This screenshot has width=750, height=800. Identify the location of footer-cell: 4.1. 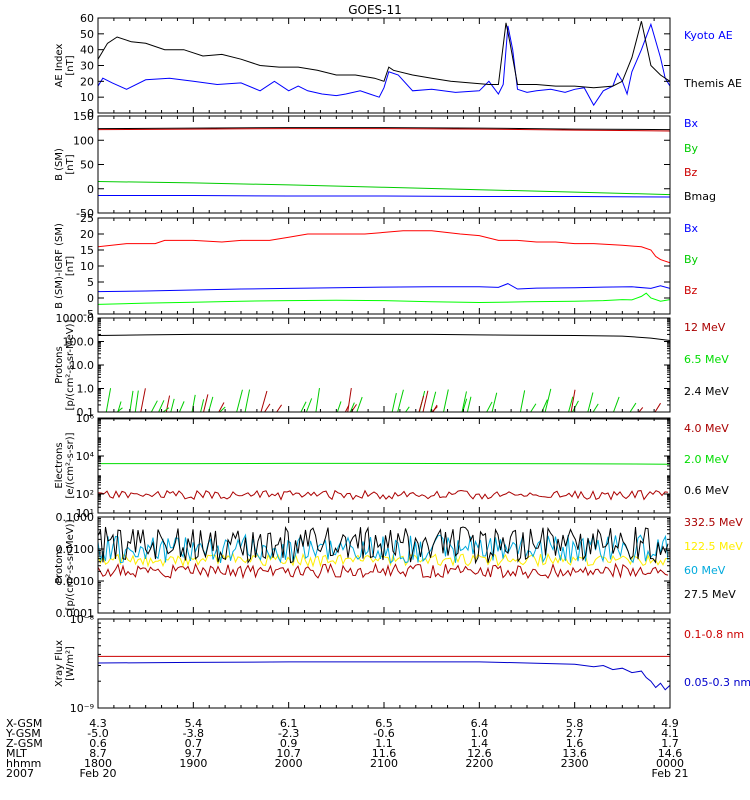
(670, 733).